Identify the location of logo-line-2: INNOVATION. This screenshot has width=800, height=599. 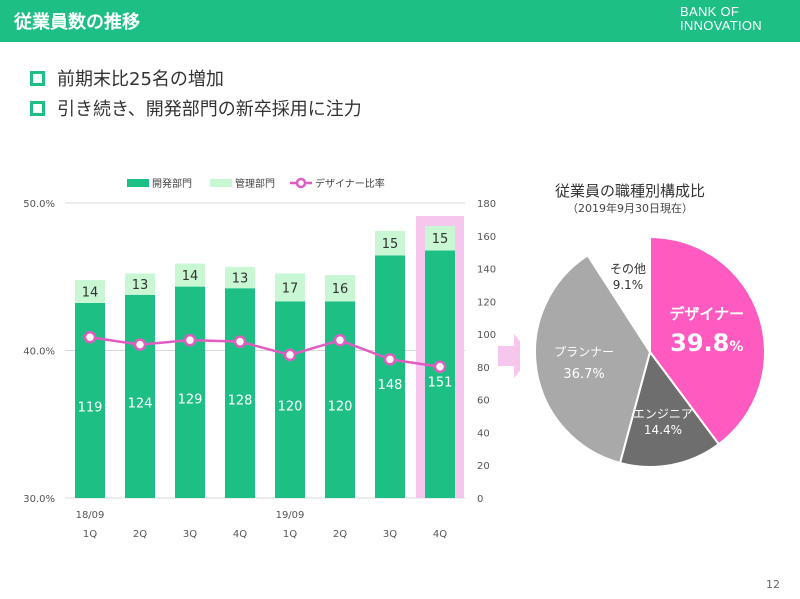
(721, 25).